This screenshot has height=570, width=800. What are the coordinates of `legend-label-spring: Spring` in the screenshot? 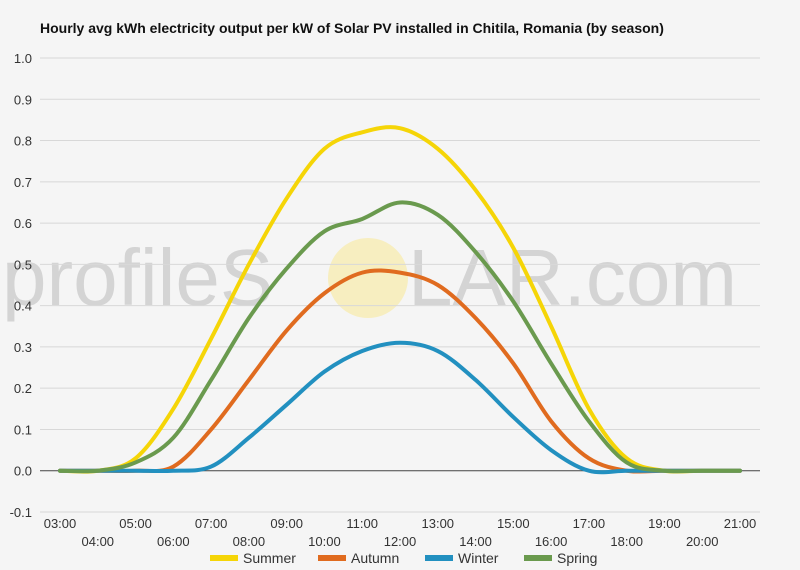 It's located at (577, 558).